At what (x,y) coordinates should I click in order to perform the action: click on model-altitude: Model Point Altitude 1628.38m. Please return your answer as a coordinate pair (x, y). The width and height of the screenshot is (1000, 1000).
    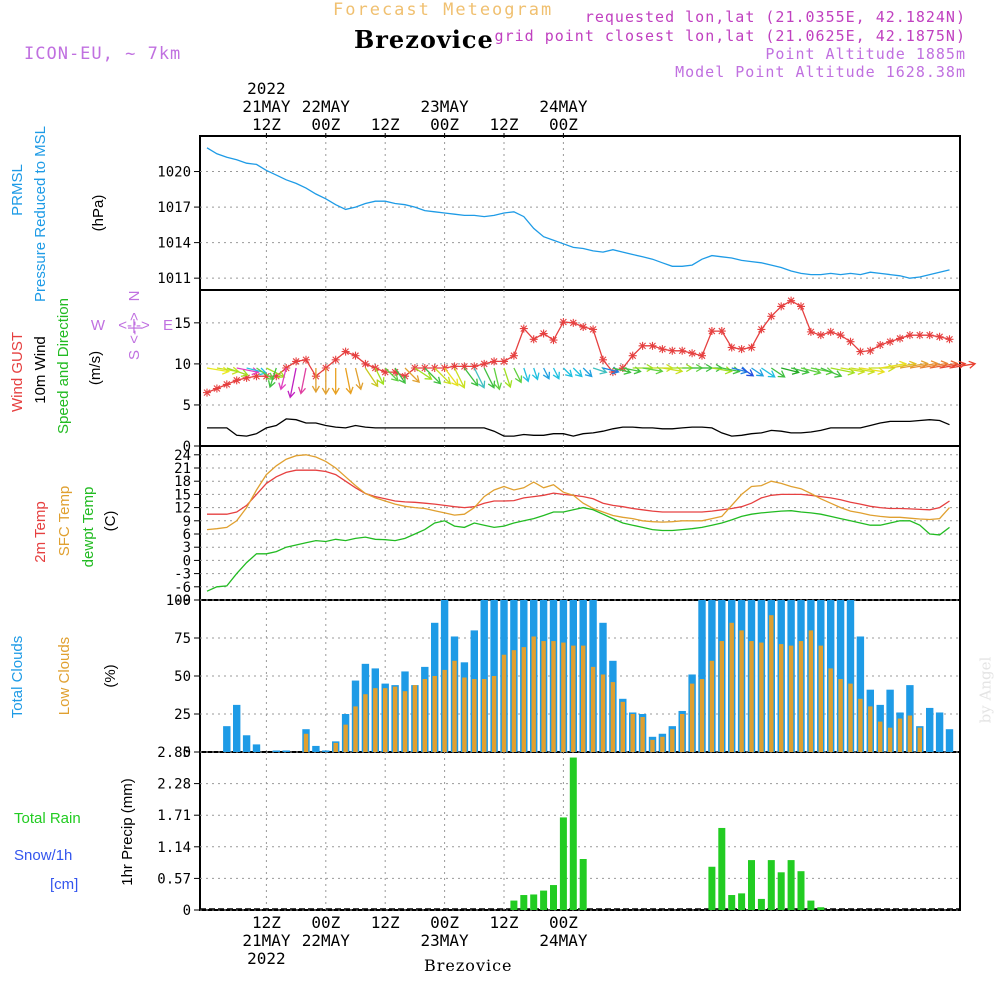
    Looking at the image, I should click on (820, 72).